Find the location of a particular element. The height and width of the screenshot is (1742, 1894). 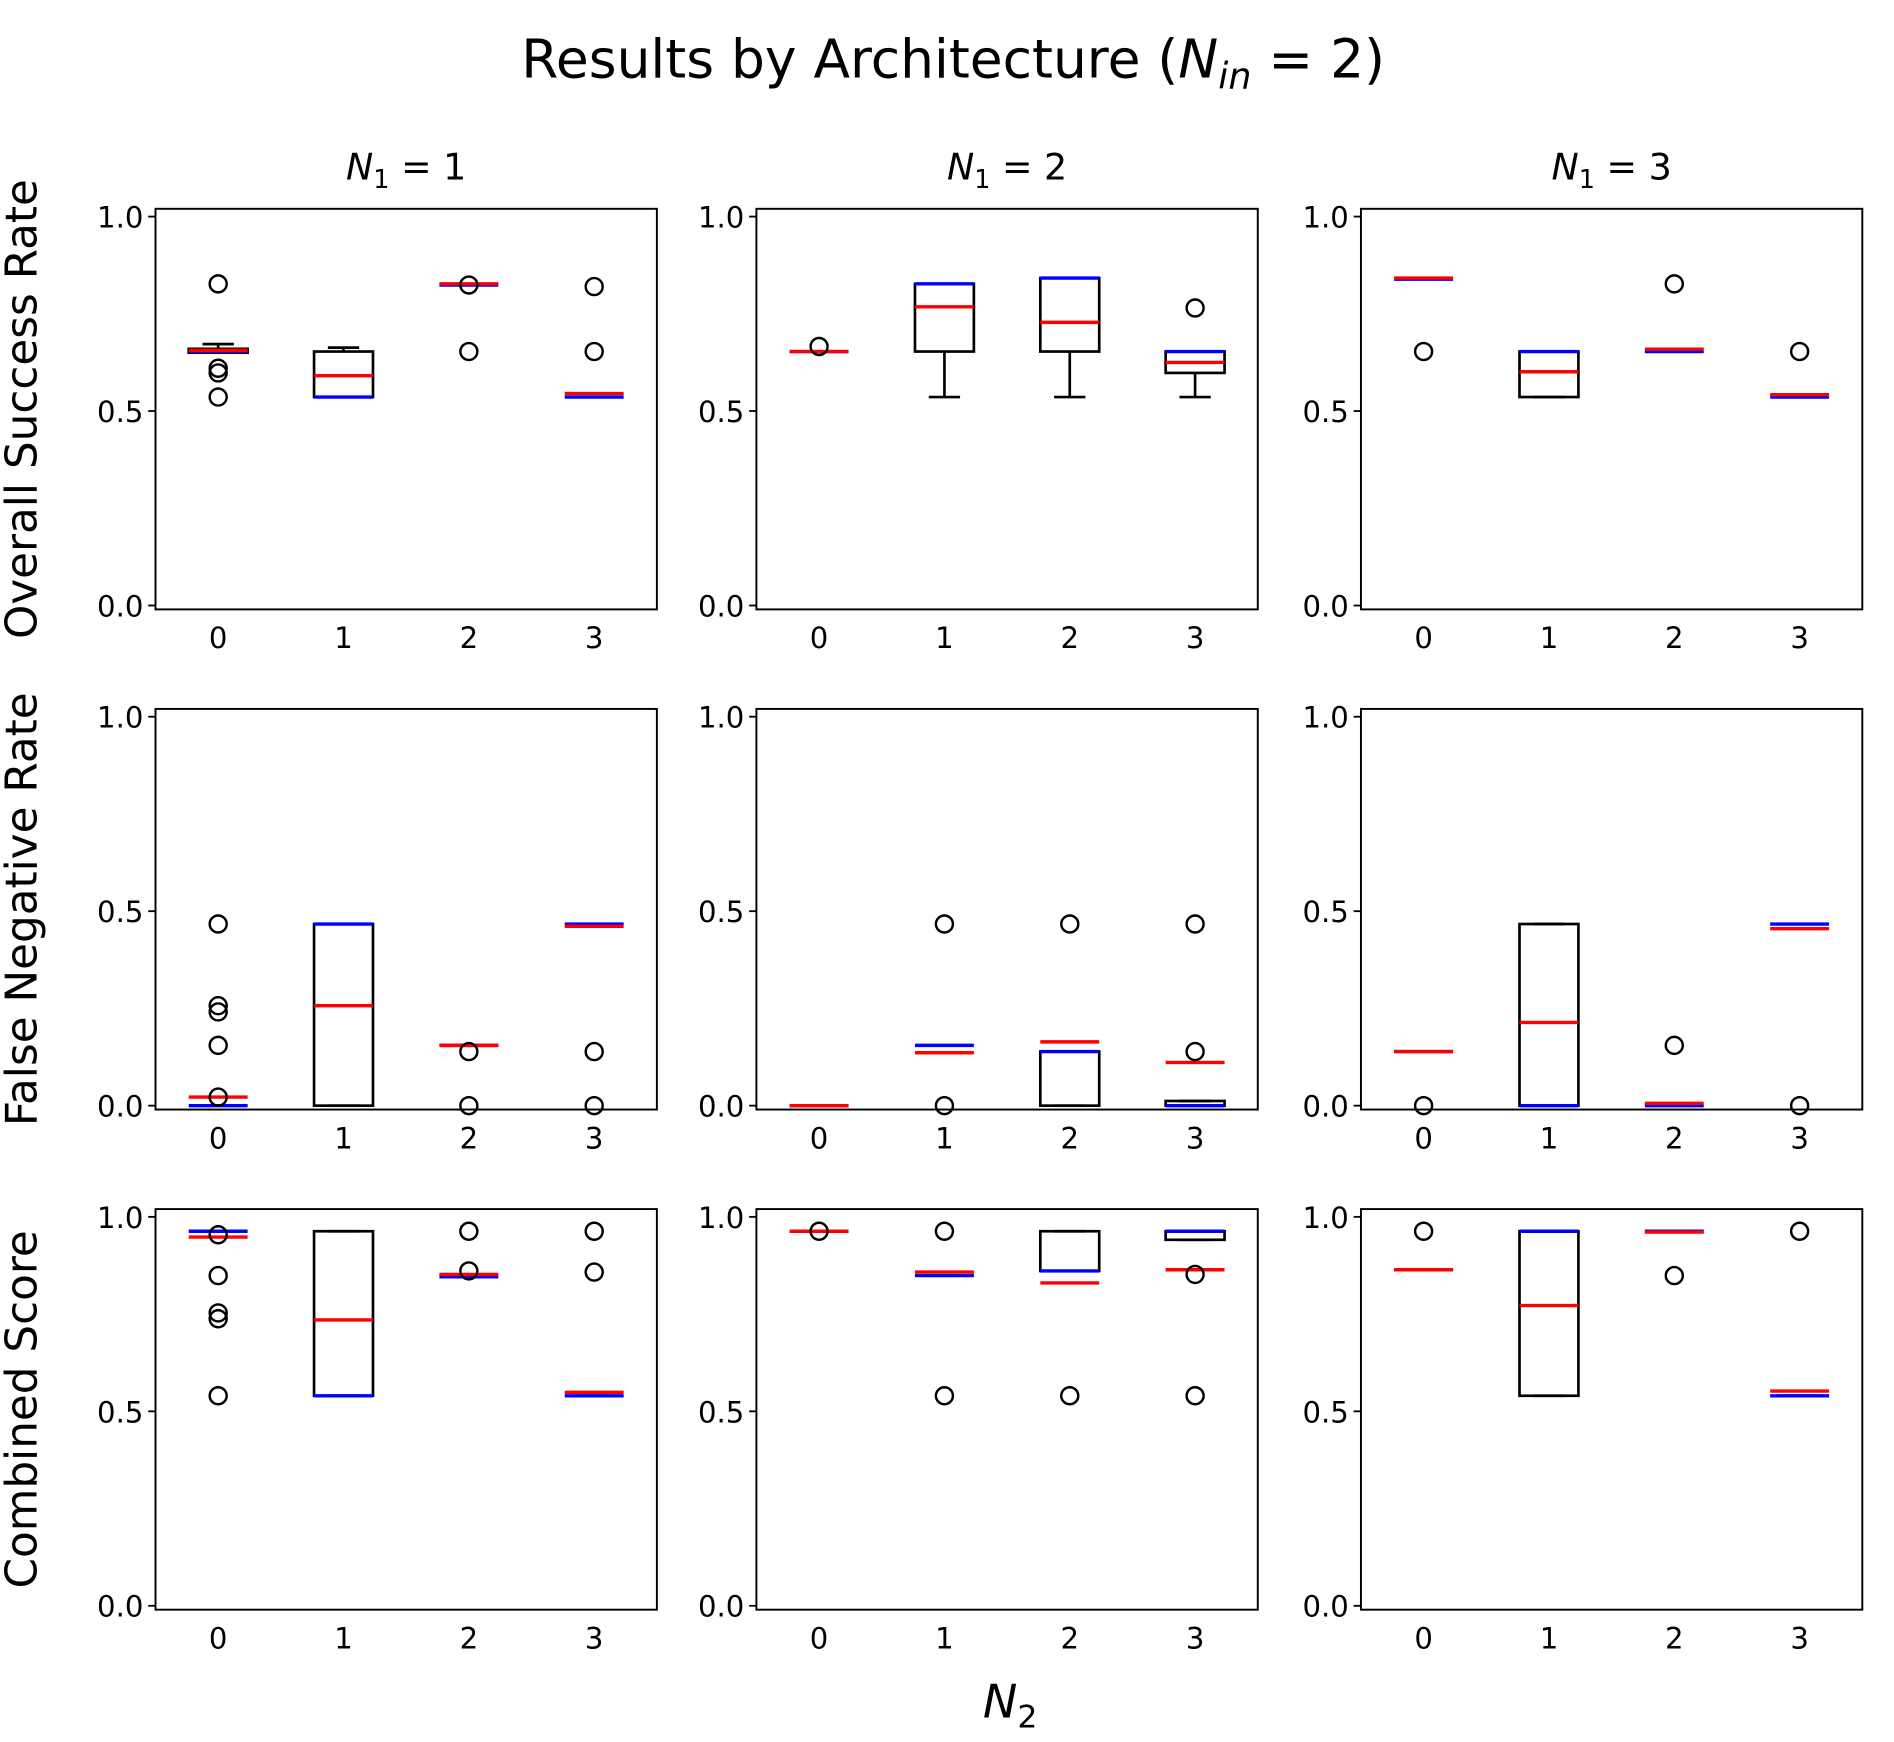

subplot-title: N1 = 1 is located at coordinates (406, 170).